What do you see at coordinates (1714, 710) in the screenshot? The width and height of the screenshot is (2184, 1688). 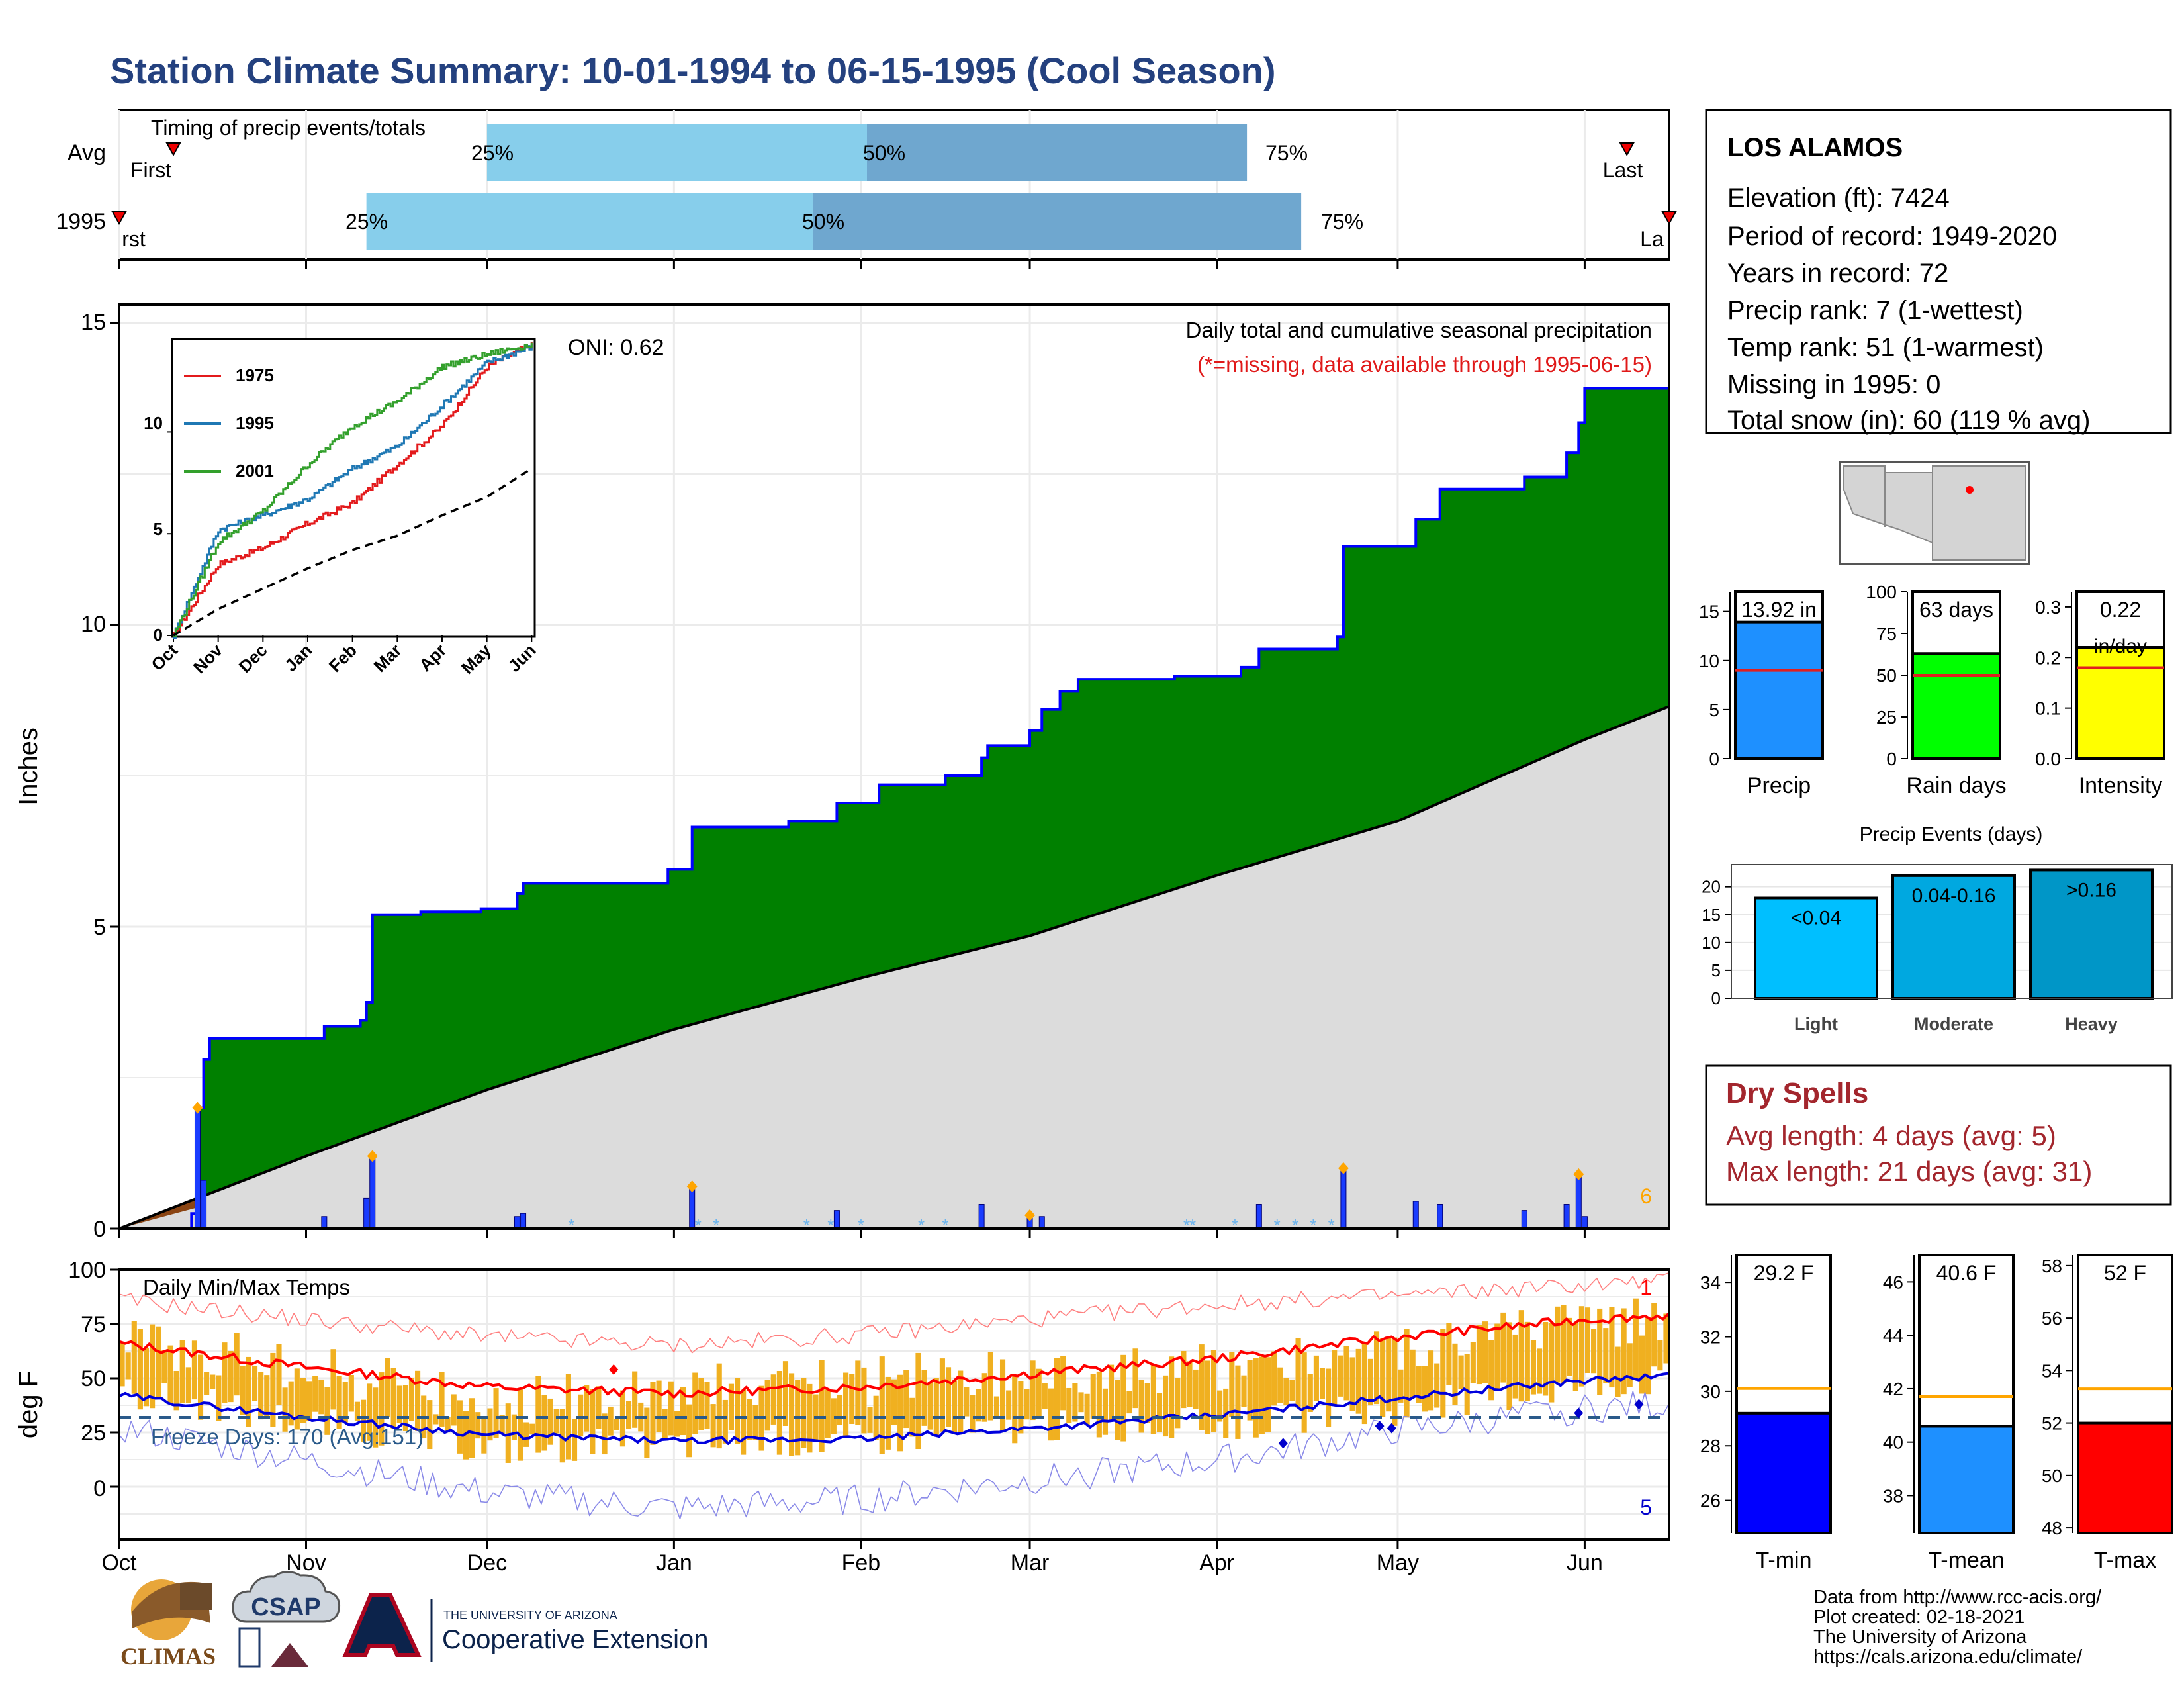 I see `summary-precip-tick-label: 5` at bounding box center [1714, 710].